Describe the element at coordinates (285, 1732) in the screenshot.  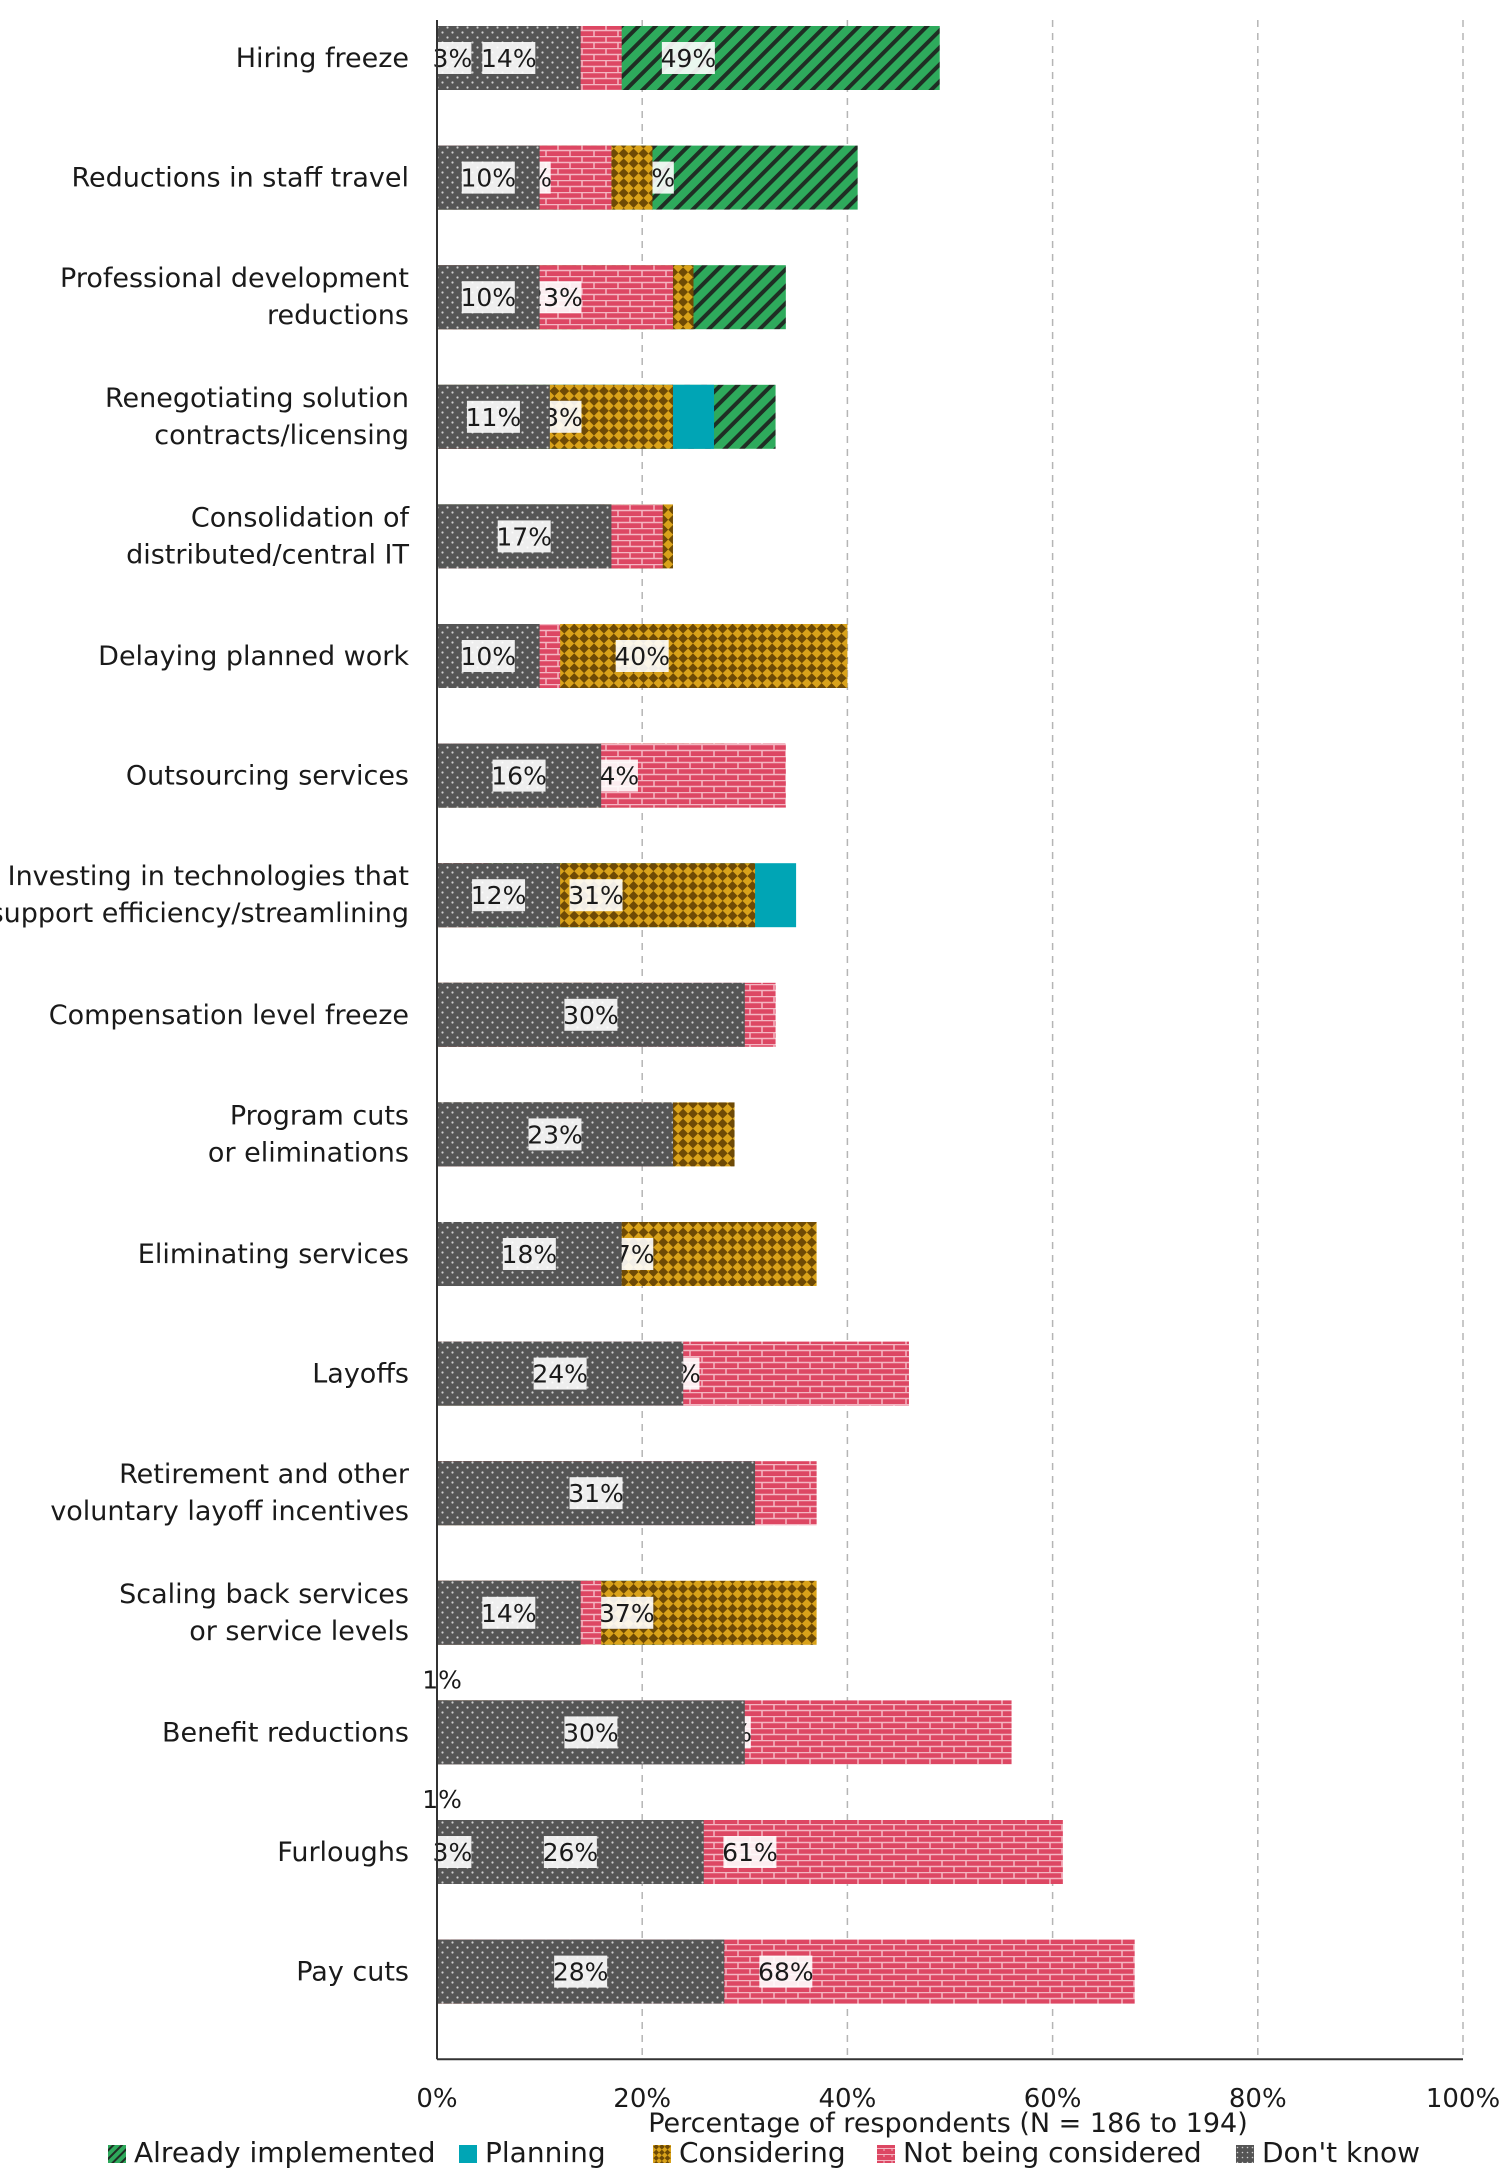
I see `category-label: Benefit reductions` at that location.